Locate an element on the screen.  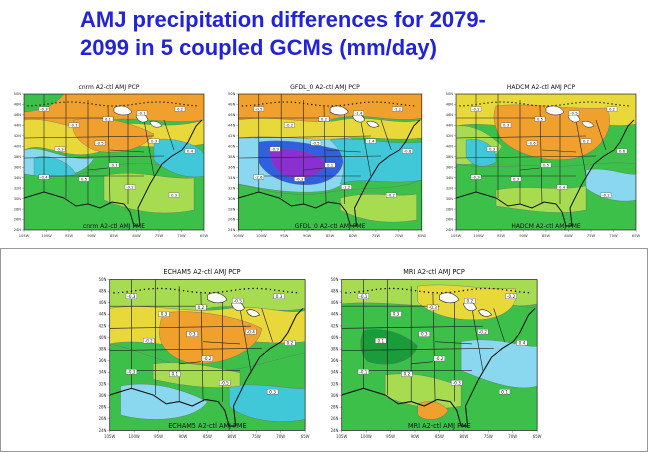
contour-value-label: 0.5 is located at coordinates (540, 119).